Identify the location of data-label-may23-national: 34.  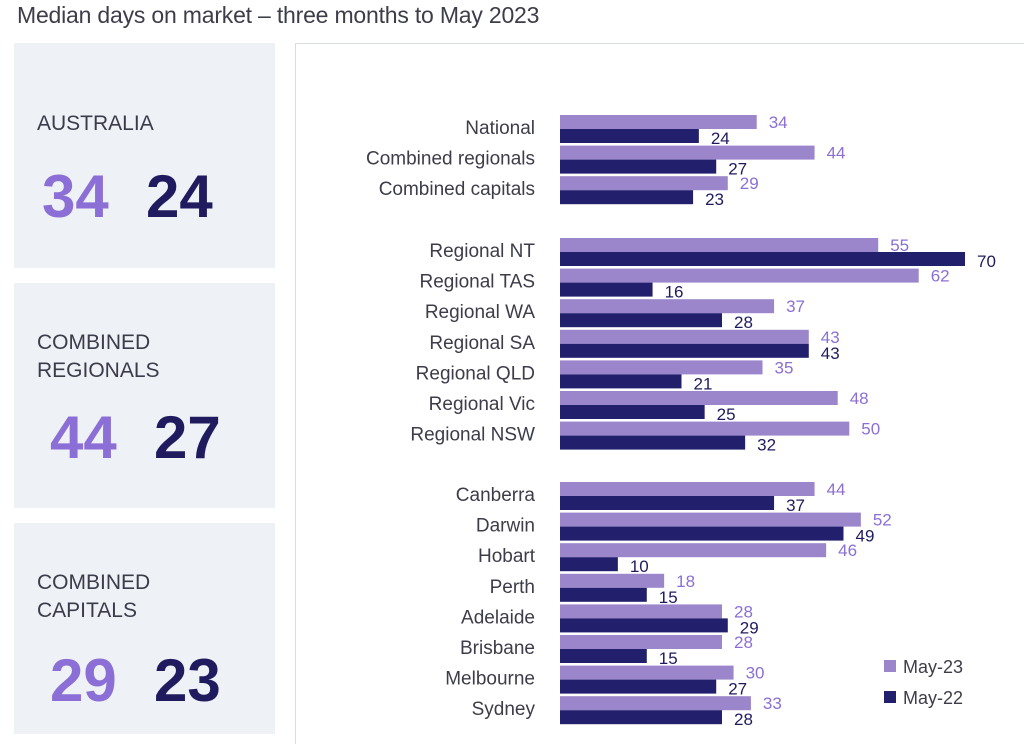
(778, 122).